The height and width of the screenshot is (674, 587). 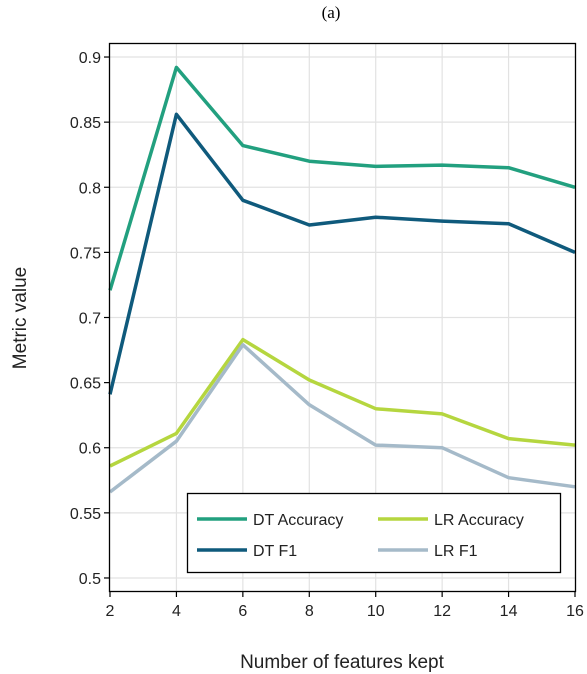 What do you see at coordinates (90, 58) in the screenshot?
I see `y-tick-label: 0.9` at bounding box center [90, 58].